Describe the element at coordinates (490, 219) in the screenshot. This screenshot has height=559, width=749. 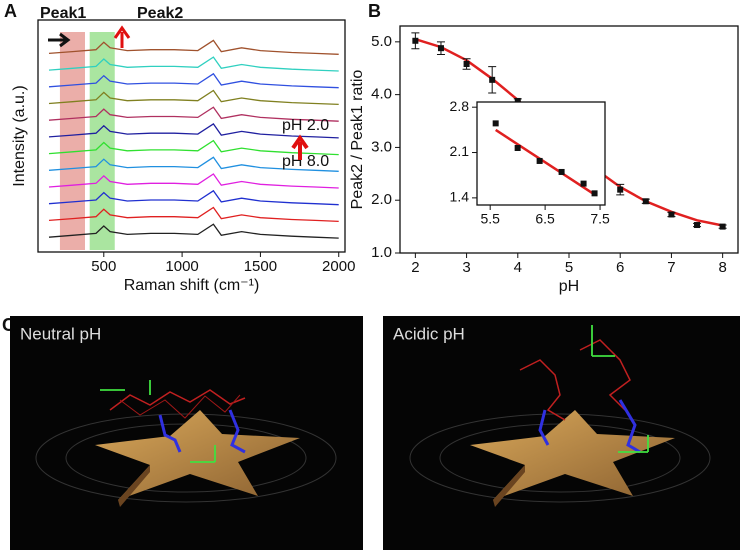
I see `x-tick-label: 5.5` at that location.